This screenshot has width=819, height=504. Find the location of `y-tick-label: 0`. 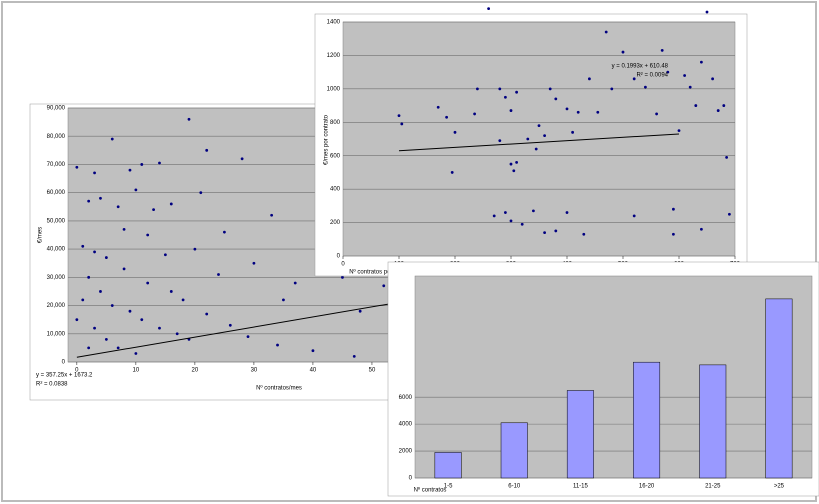

y-tick-label: 0 is located at coordinates (411, 479).